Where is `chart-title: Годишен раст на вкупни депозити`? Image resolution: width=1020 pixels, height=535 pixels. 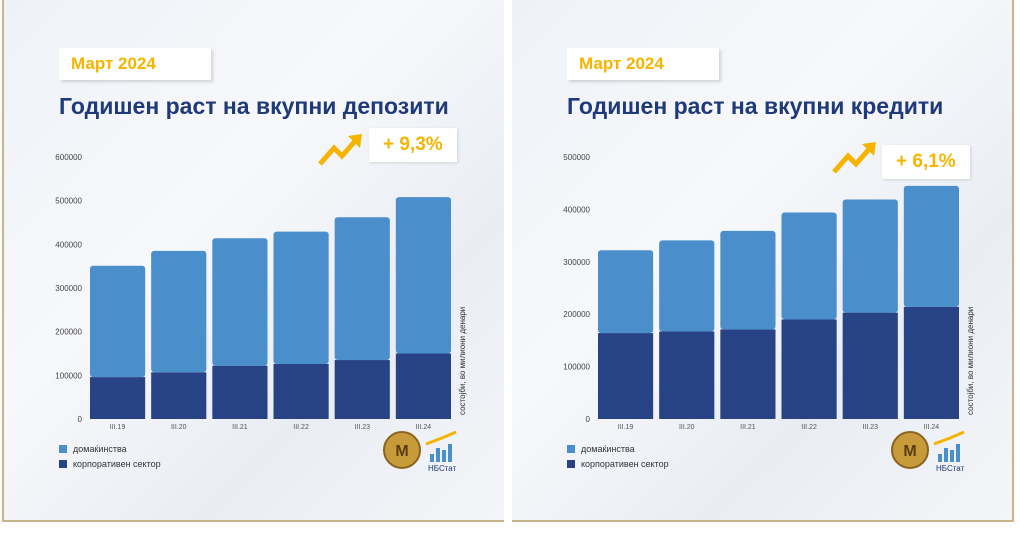
chart-title: Годишен раст на вкупни депозити is located at coordinates (254, 106).